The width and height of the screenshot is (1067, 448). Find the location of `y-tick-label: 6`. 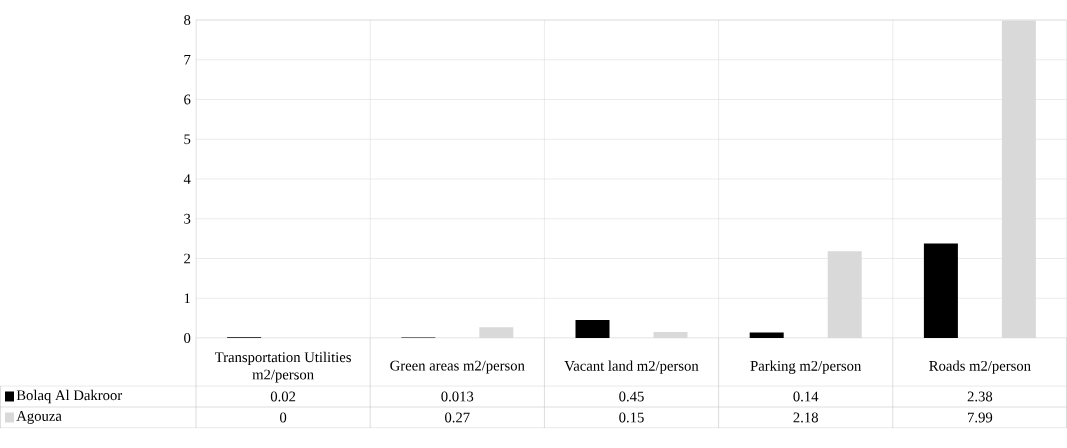

y-tick-label: 6 is located at coordinates (187, 99).